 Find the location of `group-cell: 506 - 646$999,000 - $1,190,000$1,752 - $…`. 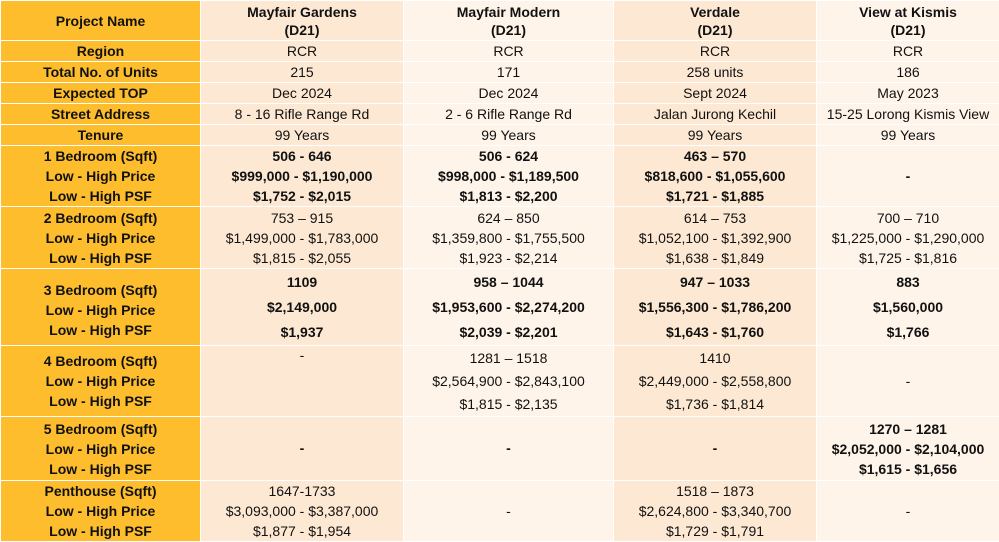

group-cell: 506 - 646$999,000 - $1,190,000$1,752 - $… is located at coordinates (302, 176).